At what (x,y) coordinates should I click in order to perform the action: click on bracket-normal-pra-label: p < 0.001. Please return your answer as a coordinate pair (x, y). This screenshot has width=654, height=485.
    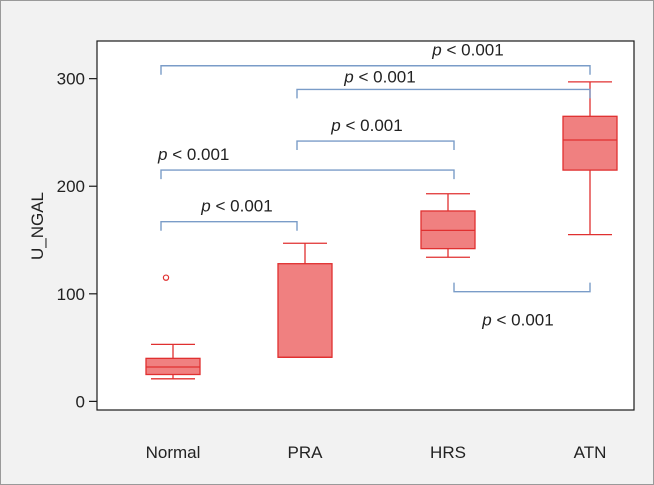
    Looking at the image, I should click on (236, 206).